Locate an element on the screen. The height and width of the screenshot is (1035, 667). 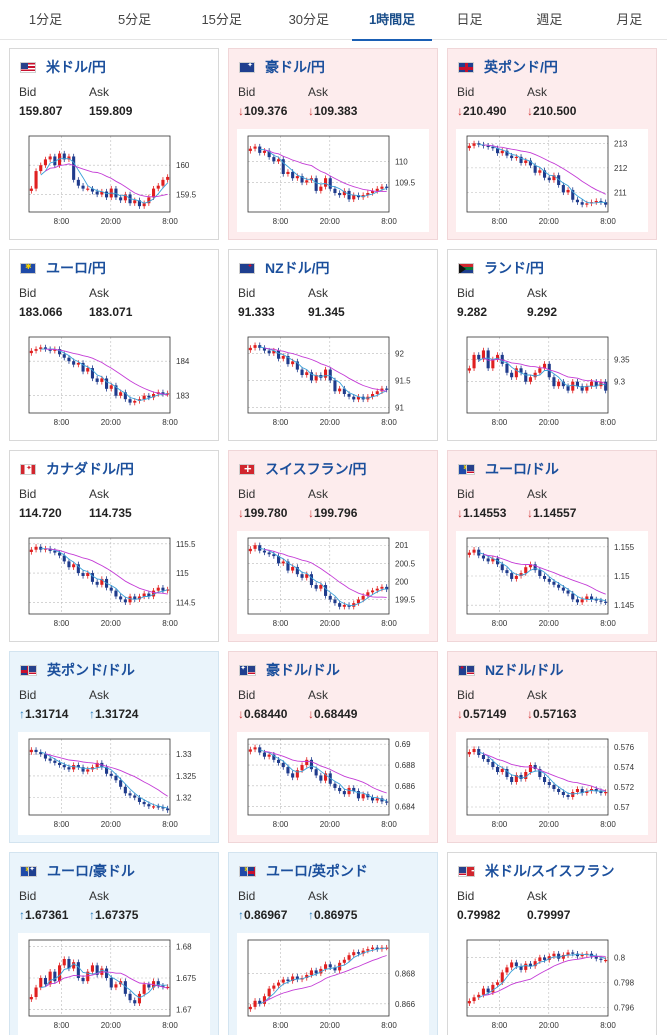
currency-pair-link: カナダドル/円 is located at coordinates (90, 469).